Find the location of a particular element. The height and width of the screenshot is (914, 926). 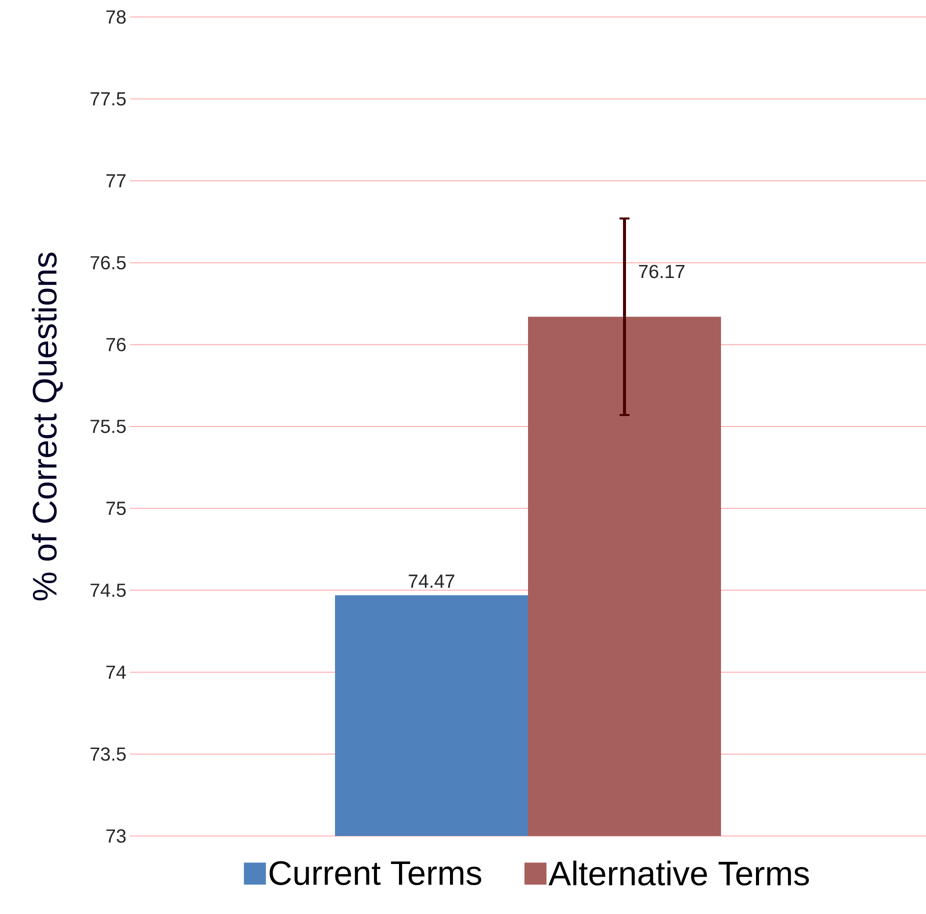

y-tick-label: 76 is located at coordinates (116, 345).